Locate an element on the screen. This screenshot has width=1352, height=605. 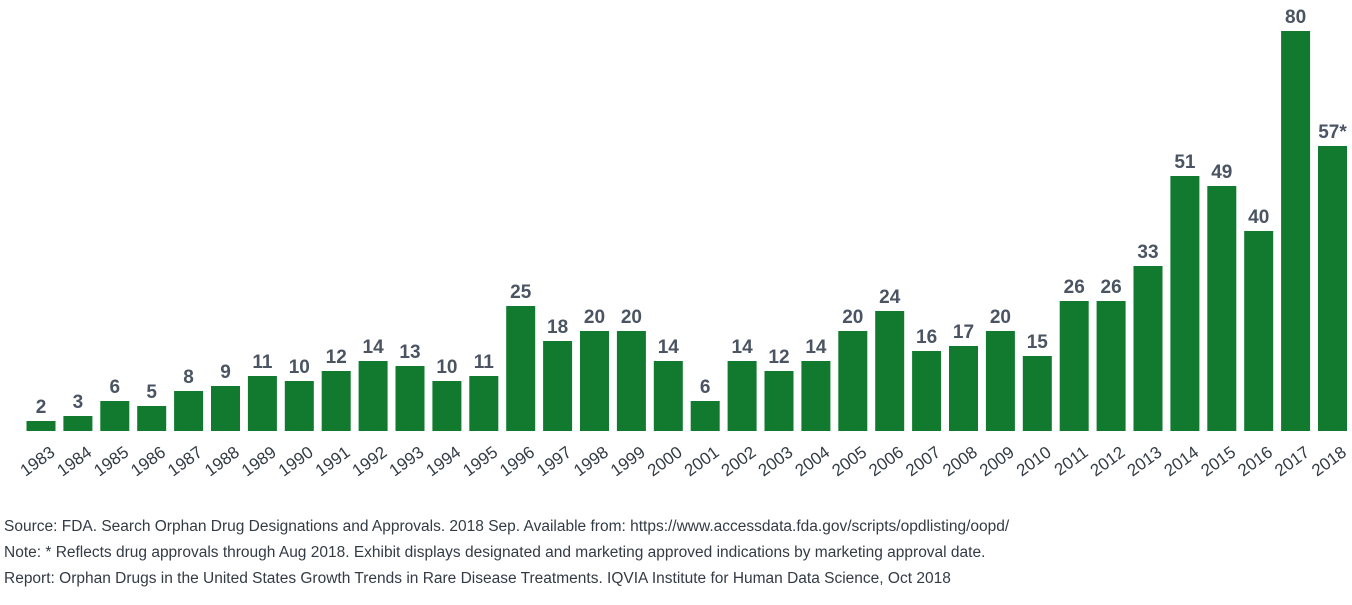
x-tick-1993: 1993 is located at coordinates (407, 462).